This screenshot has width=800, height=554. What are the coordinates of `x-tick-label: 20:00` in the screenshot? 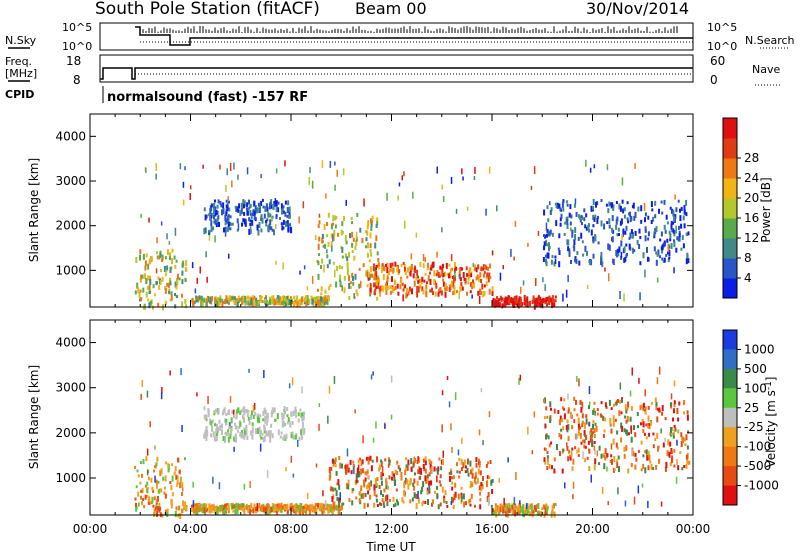 It's located at (592, 529).